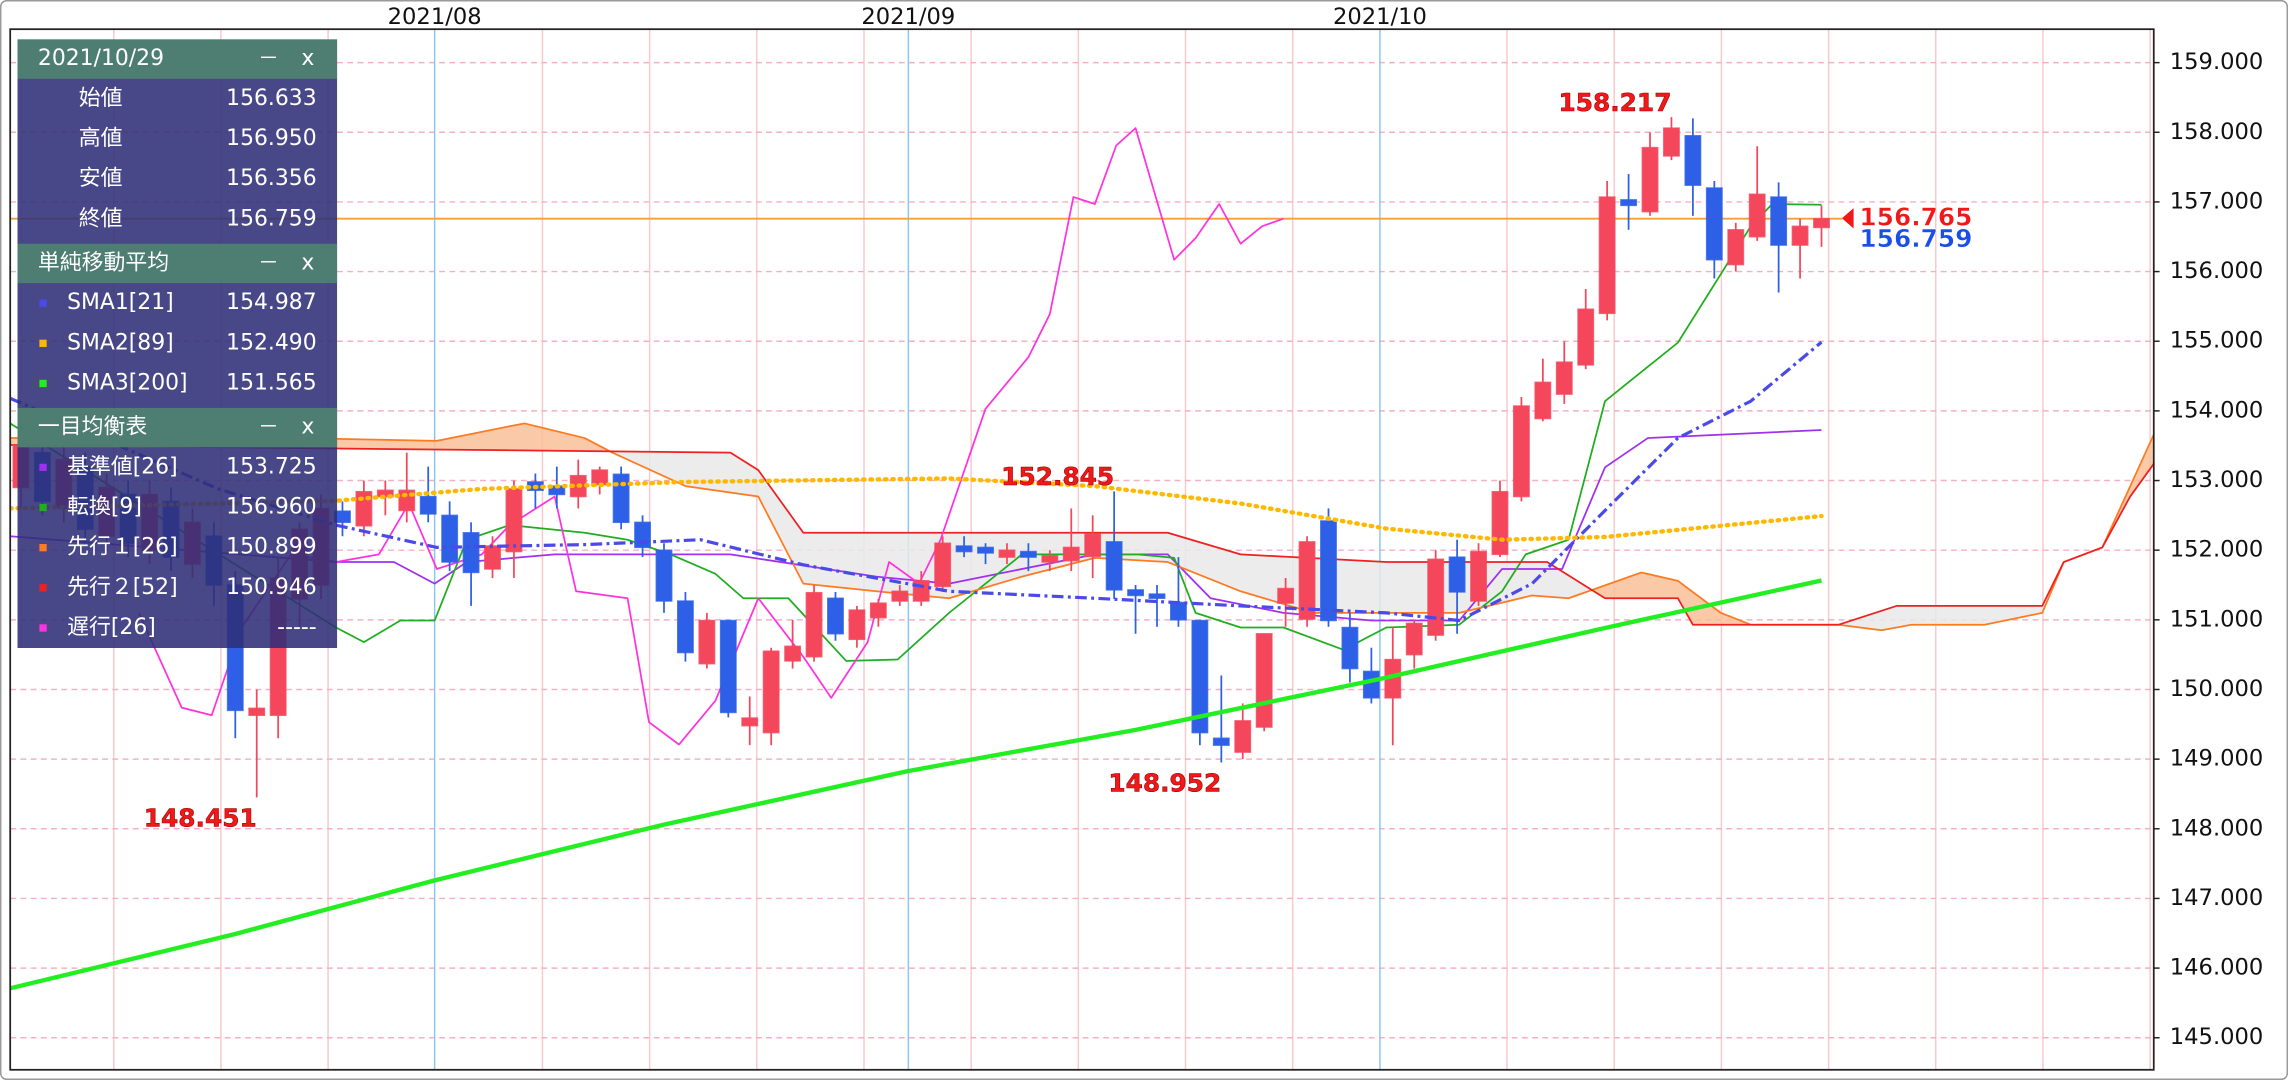  What do you see at coordinates (103, 262) in the screenshot?
I see `panel-title: 単純移動平均` at bounding box center [103, 262].